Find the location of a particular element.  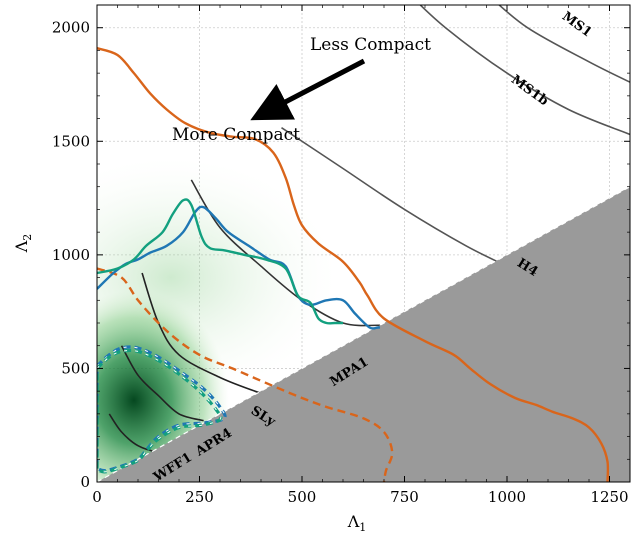

x-tick-label: 1000 is located at coordinates (507, 497).